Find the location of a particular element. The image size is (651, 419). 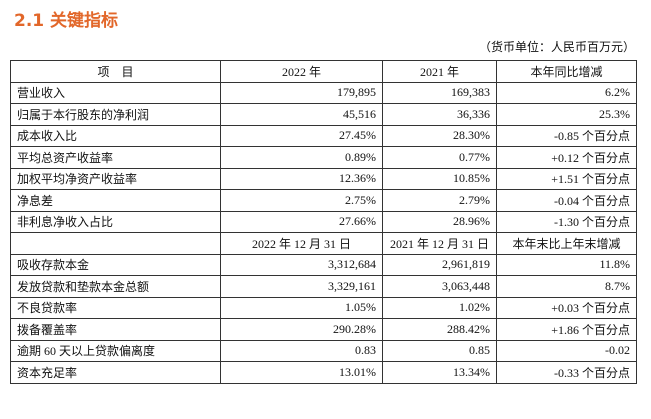

cell: 0.85 is located at coordinates (439, 350).